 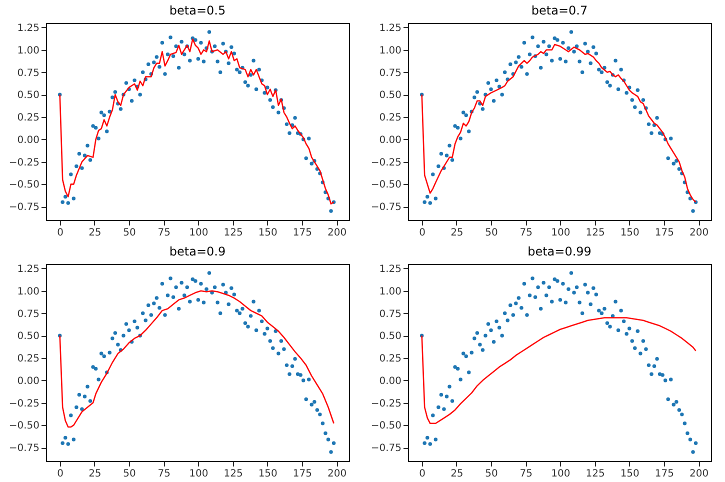 What do you see at coordinates (560, 251) in the screenshot?
I see `chart-title: beta=0.99` at bounding box center [560, 251].